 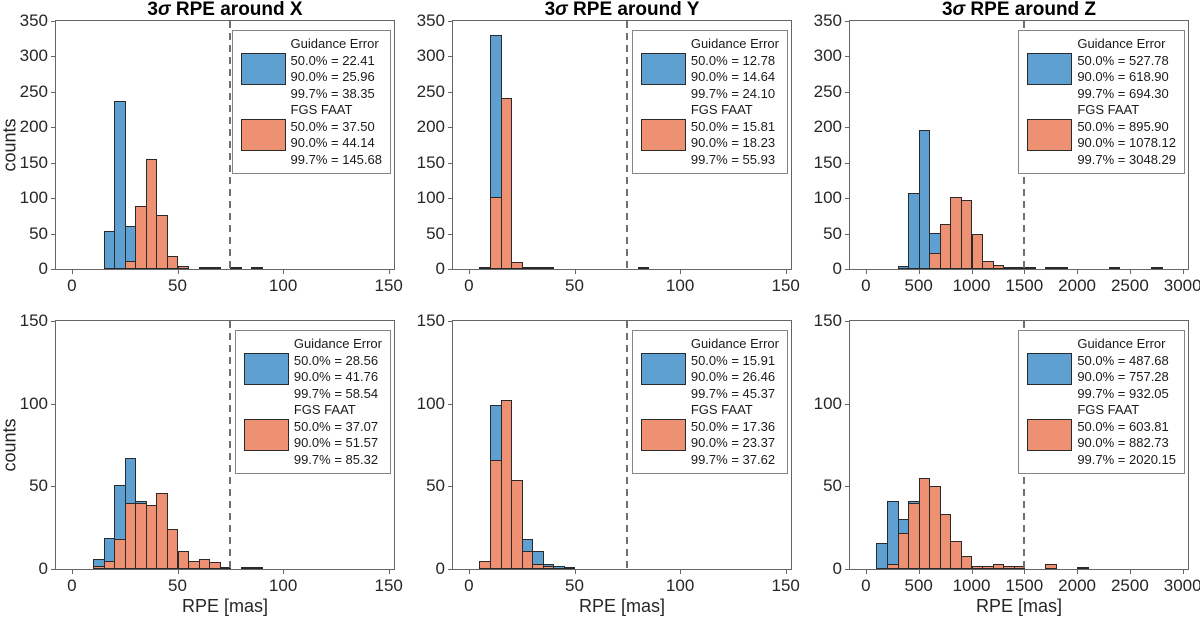 I want to click on y-tick-label: 250, so click(x=33, y=91).